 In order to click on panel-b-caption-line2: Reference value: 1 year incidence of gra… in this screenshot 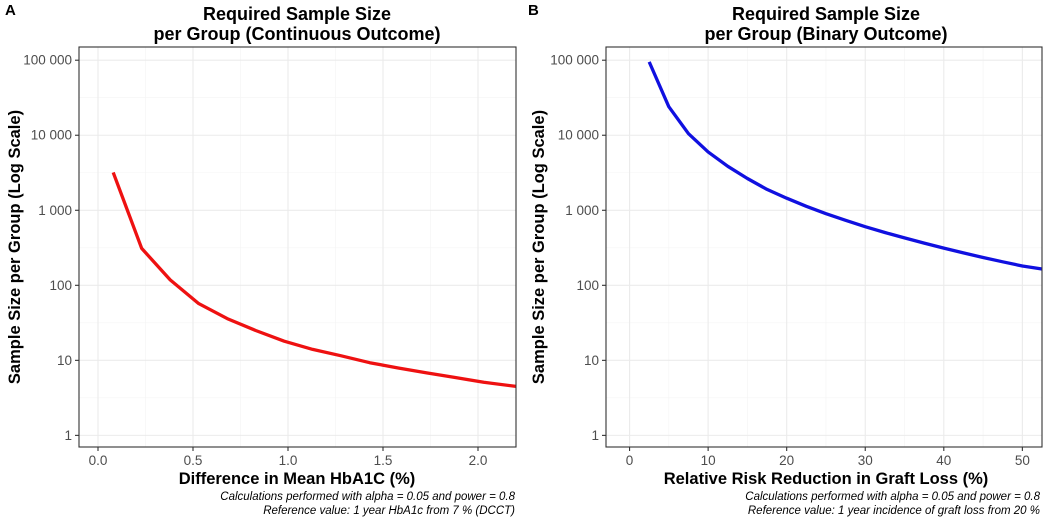, I will do `click(894, 511)`.